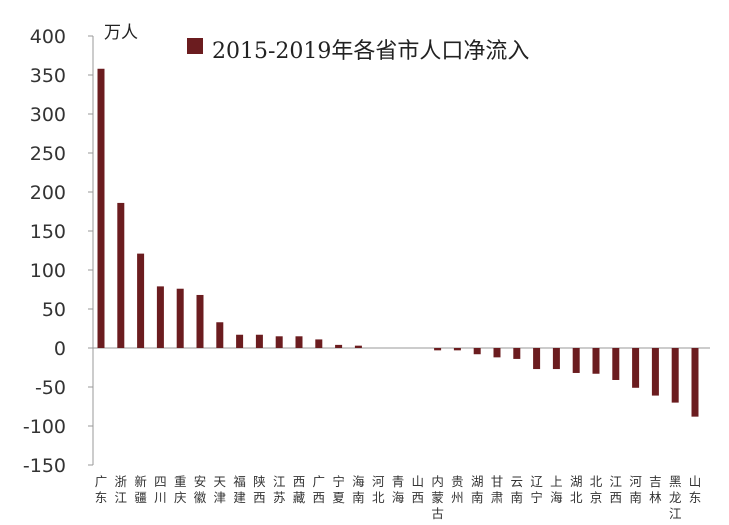  Describe the element at coordinates (319, 489) in the screenshot. I see `x-tick-label: 广西` at that location.